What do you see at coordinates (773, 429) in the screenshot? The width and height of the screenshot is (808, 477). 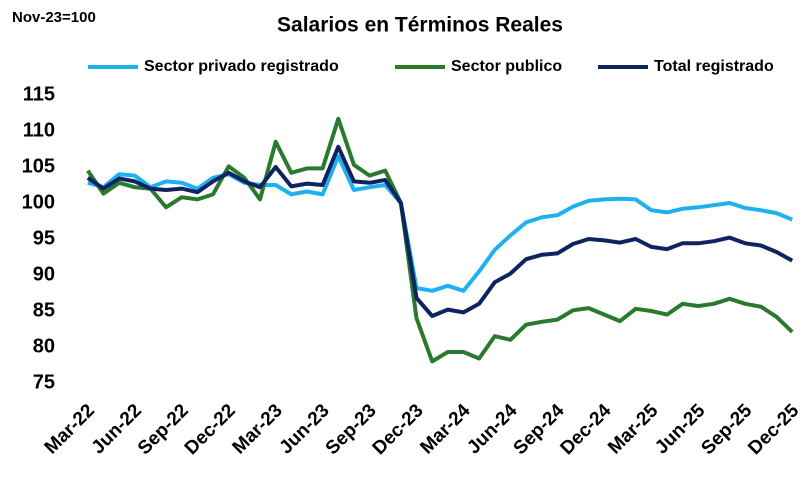 I see `x-tick-label: Dec-25` at bounding box center [773, 429].